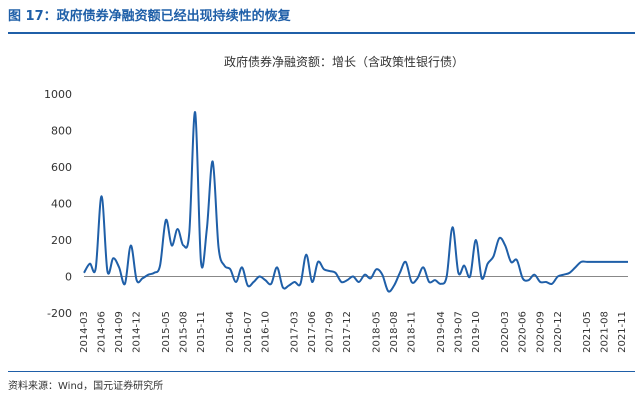 The height and width of the screenshot is (407, 643). Describe the element at coordinates (61, 240) in the screenshot. I see `y-tick-label: 200` at that location.